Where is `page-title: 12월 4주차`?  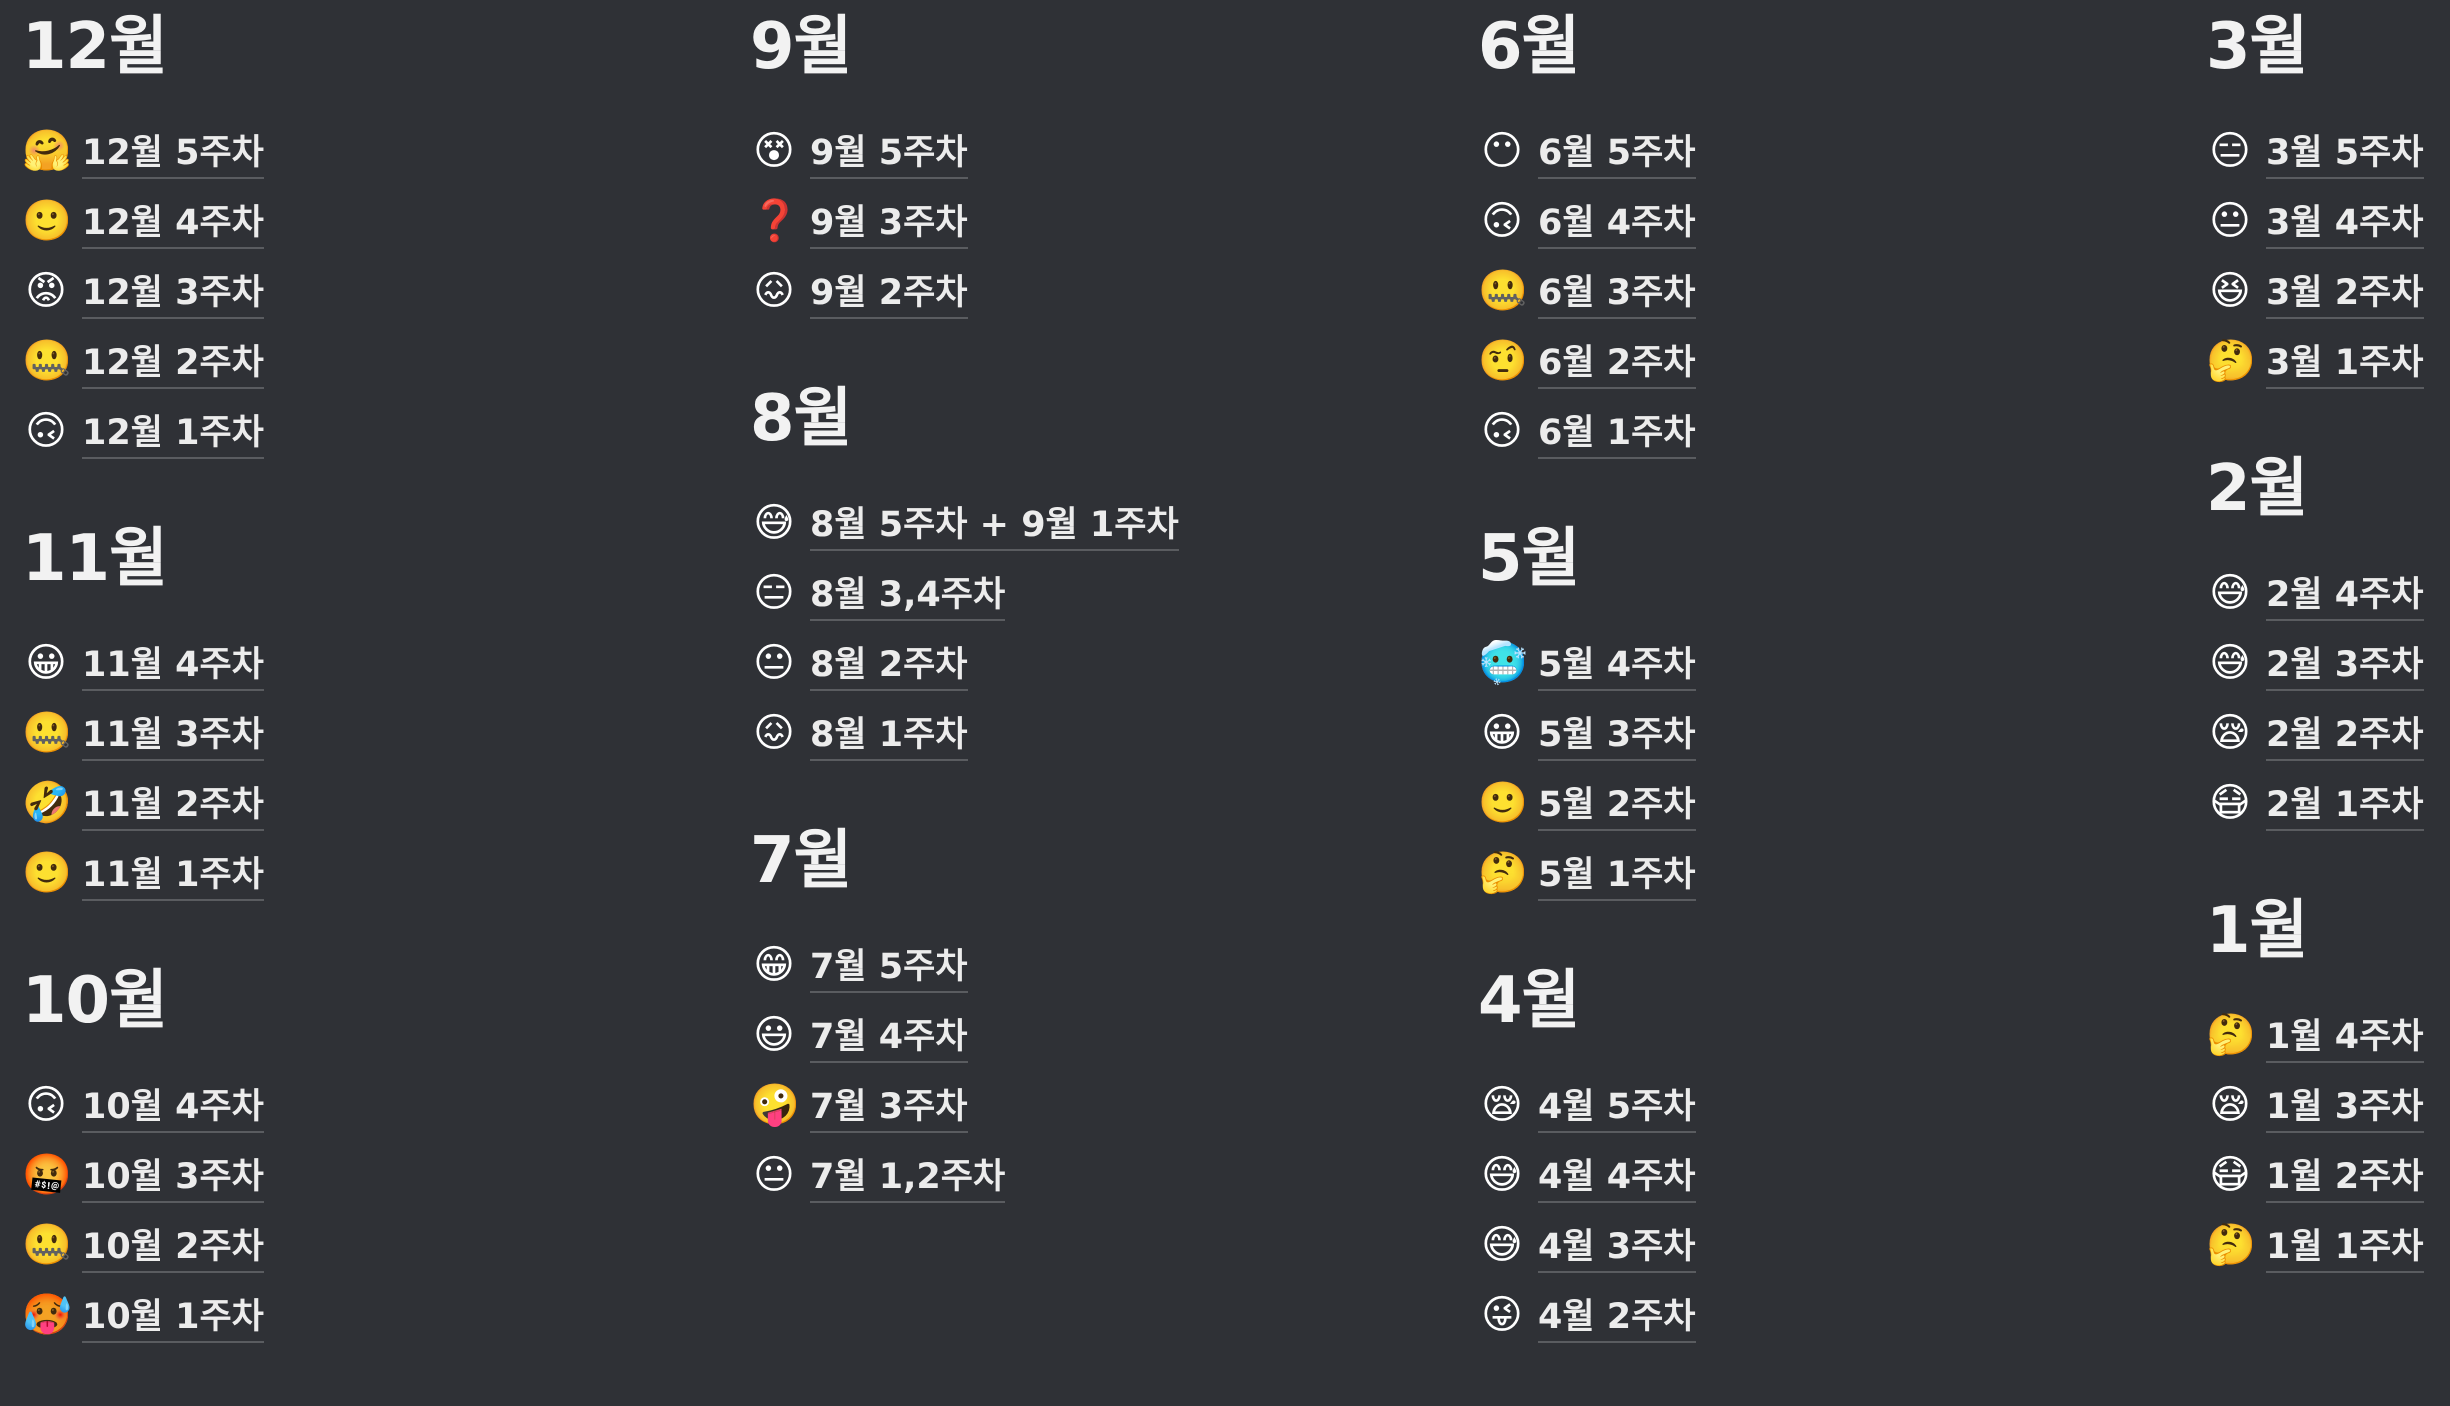 page-title: 12월 4주차 is located at coordinates (173, 221).